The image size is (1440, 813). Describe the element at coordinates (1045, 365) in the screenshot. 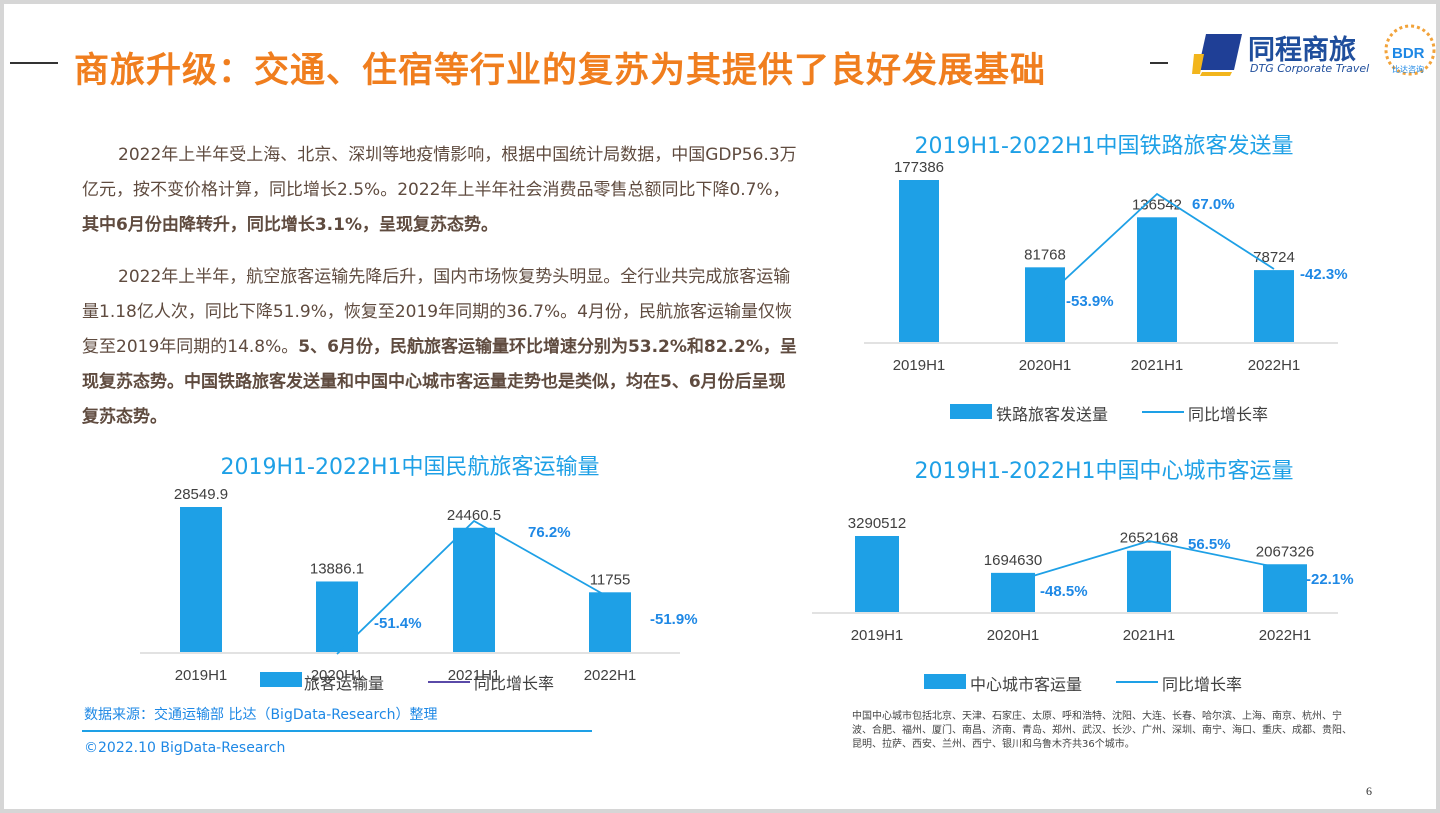

I see `rail-category-label: 2020H1` at that location.